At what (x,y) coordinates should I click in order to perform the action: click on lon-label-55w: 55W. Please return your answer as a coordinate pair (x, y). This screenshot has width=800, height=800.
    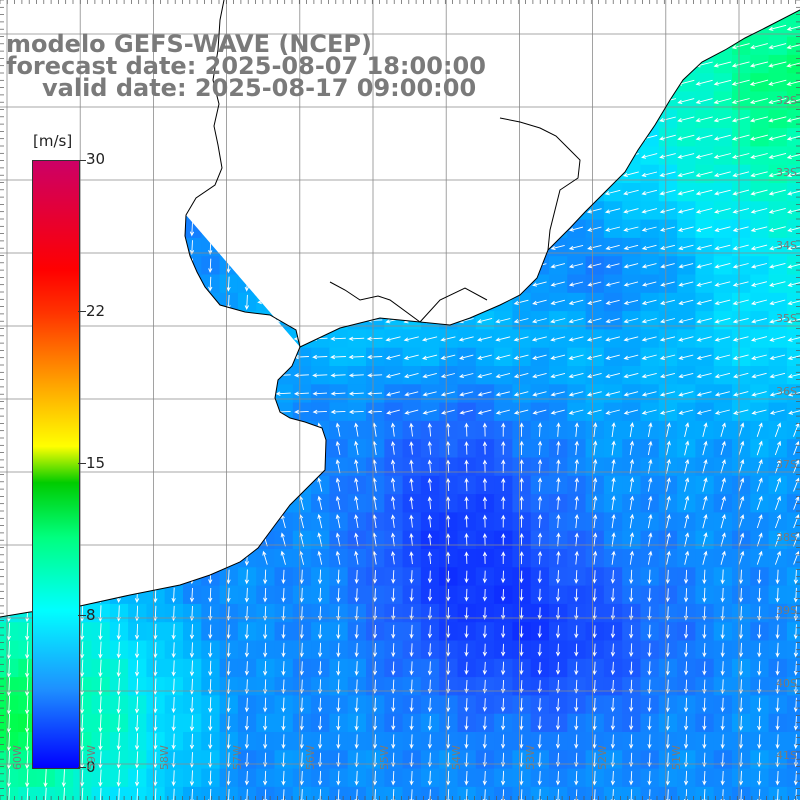
    Looking at the image, I should click on (384, 757).